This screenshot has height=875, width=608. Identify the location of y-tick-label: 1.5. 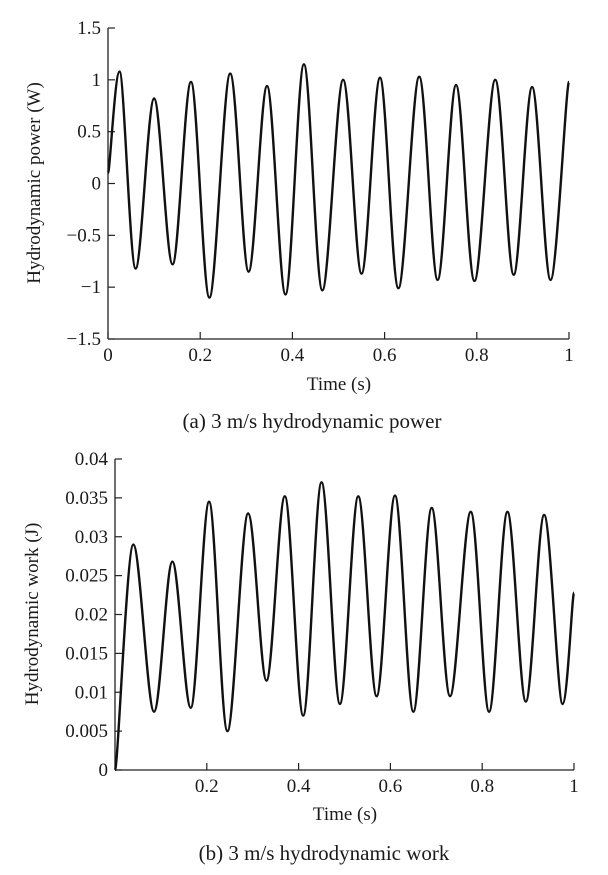
(89, 28).